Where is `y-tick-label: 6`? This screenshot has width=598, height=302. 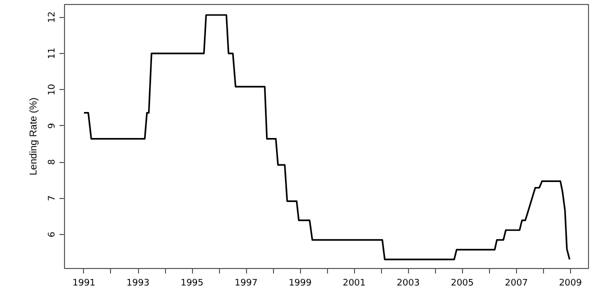 y-tick-label: 6 is located at coordinates (53, 234).